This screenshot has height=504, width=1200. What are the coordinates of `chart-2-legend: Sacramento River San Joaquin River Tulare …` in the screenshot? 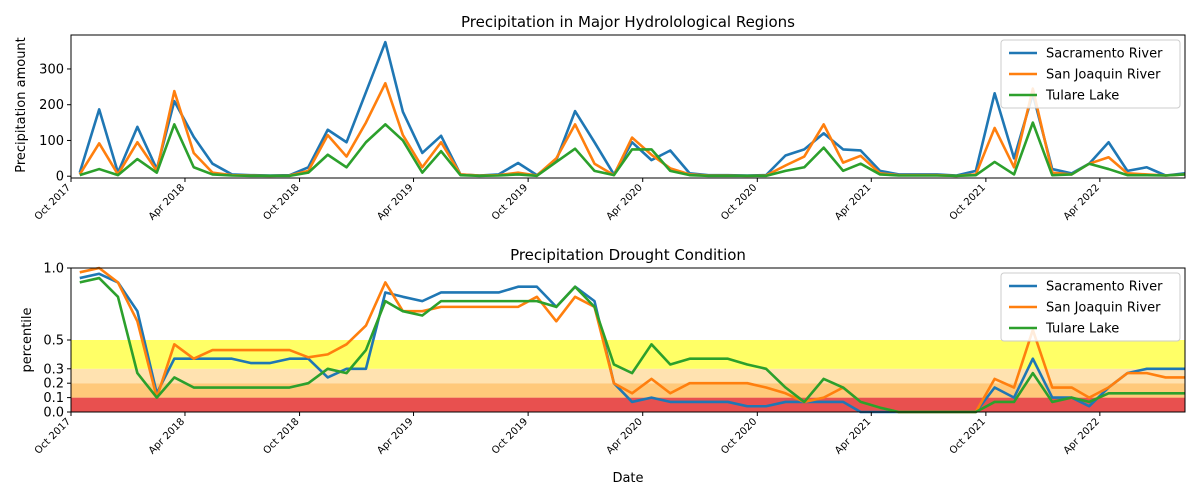 It's located at (1090, 307).